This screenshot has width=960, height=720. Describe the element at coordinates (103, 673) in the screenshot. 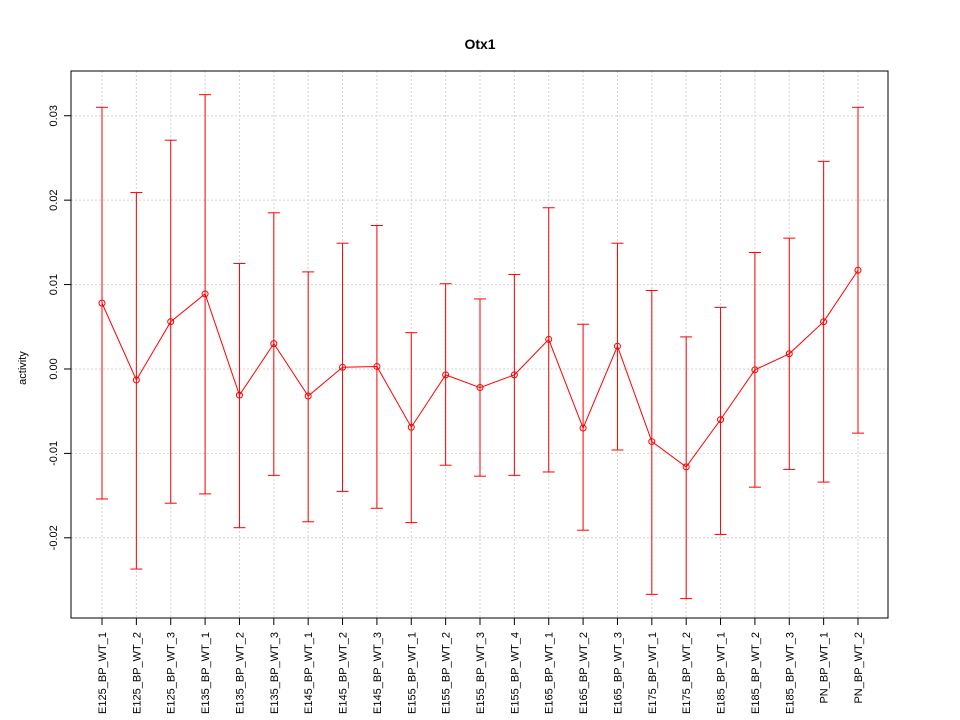

I see `x-tick-label: E125_BP_WT_1` at that location.